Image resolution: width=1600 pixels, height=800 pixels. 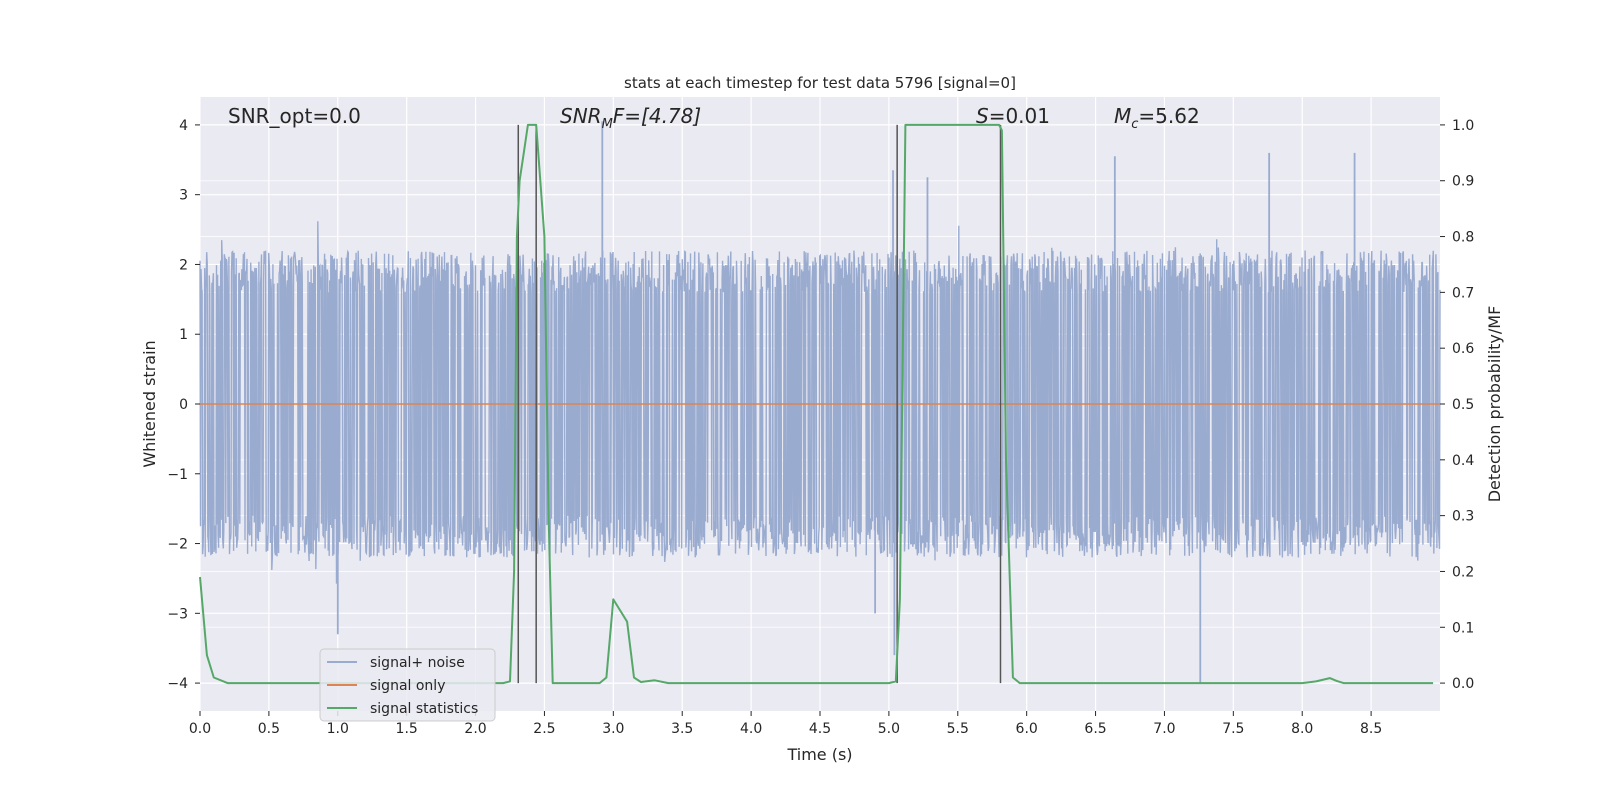 I want to click on snr-mf-rest: F=[4.78], so click(x=657, y=116).